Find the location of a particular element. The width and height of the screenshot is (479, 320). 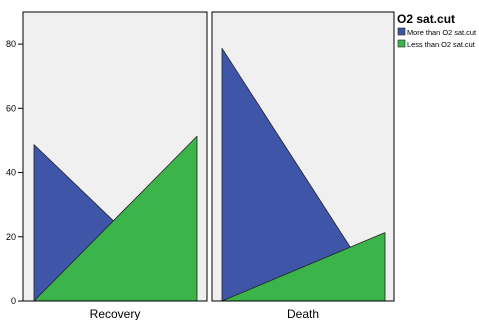

y-axis: 0 20 40 60 80 is located at coordinates (15, 159).